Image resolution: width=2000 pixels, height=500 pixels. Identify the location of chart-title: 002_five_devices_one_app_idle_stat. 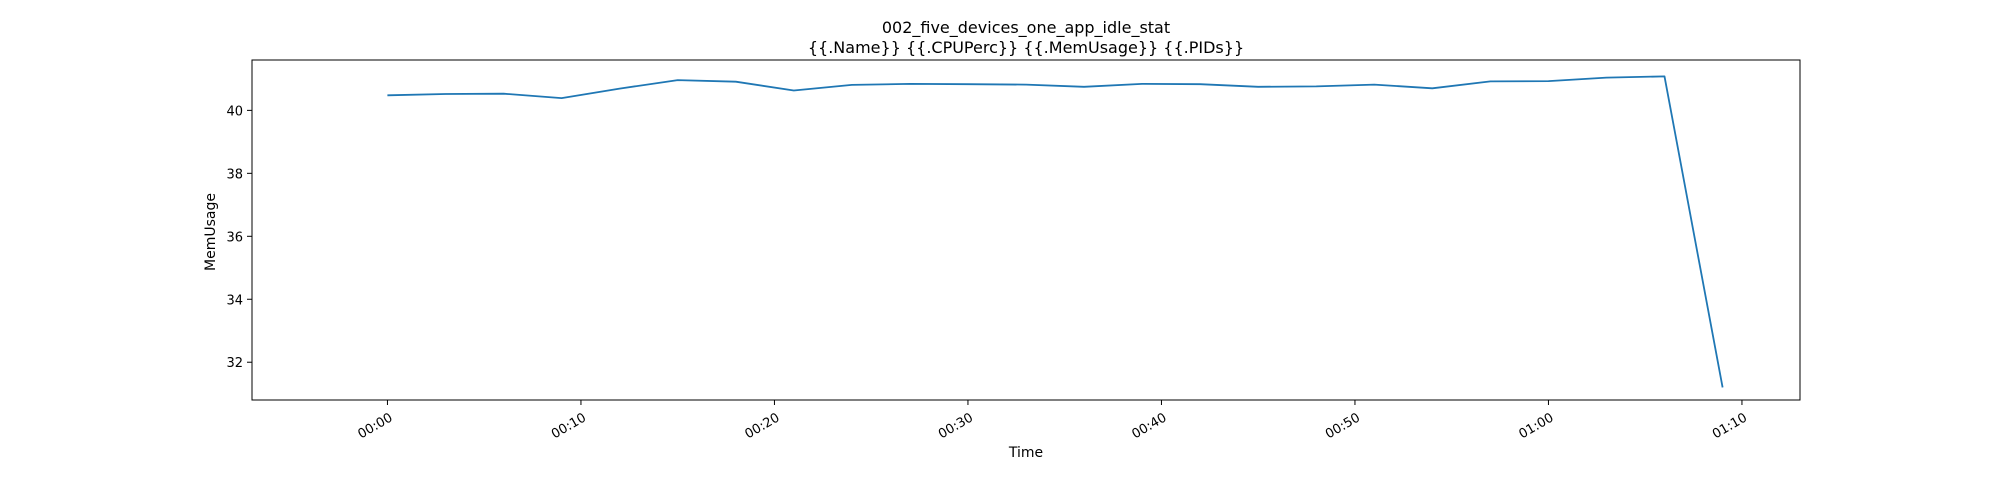
(1026, 28).